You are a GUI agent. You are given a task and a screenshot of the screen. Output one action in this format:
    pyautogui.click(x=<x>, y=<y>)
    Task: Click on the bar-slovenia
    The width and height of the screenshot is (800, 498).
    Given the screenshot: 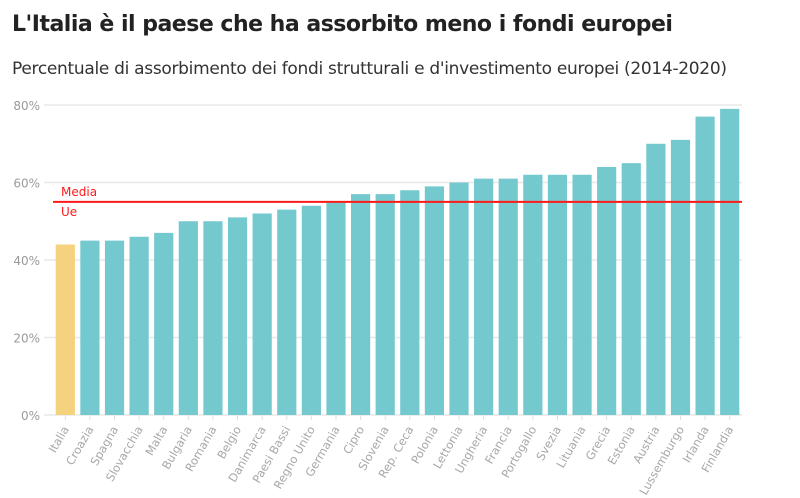 What is the action you would take?
    pyautogui.click(x=385, y=304)
    